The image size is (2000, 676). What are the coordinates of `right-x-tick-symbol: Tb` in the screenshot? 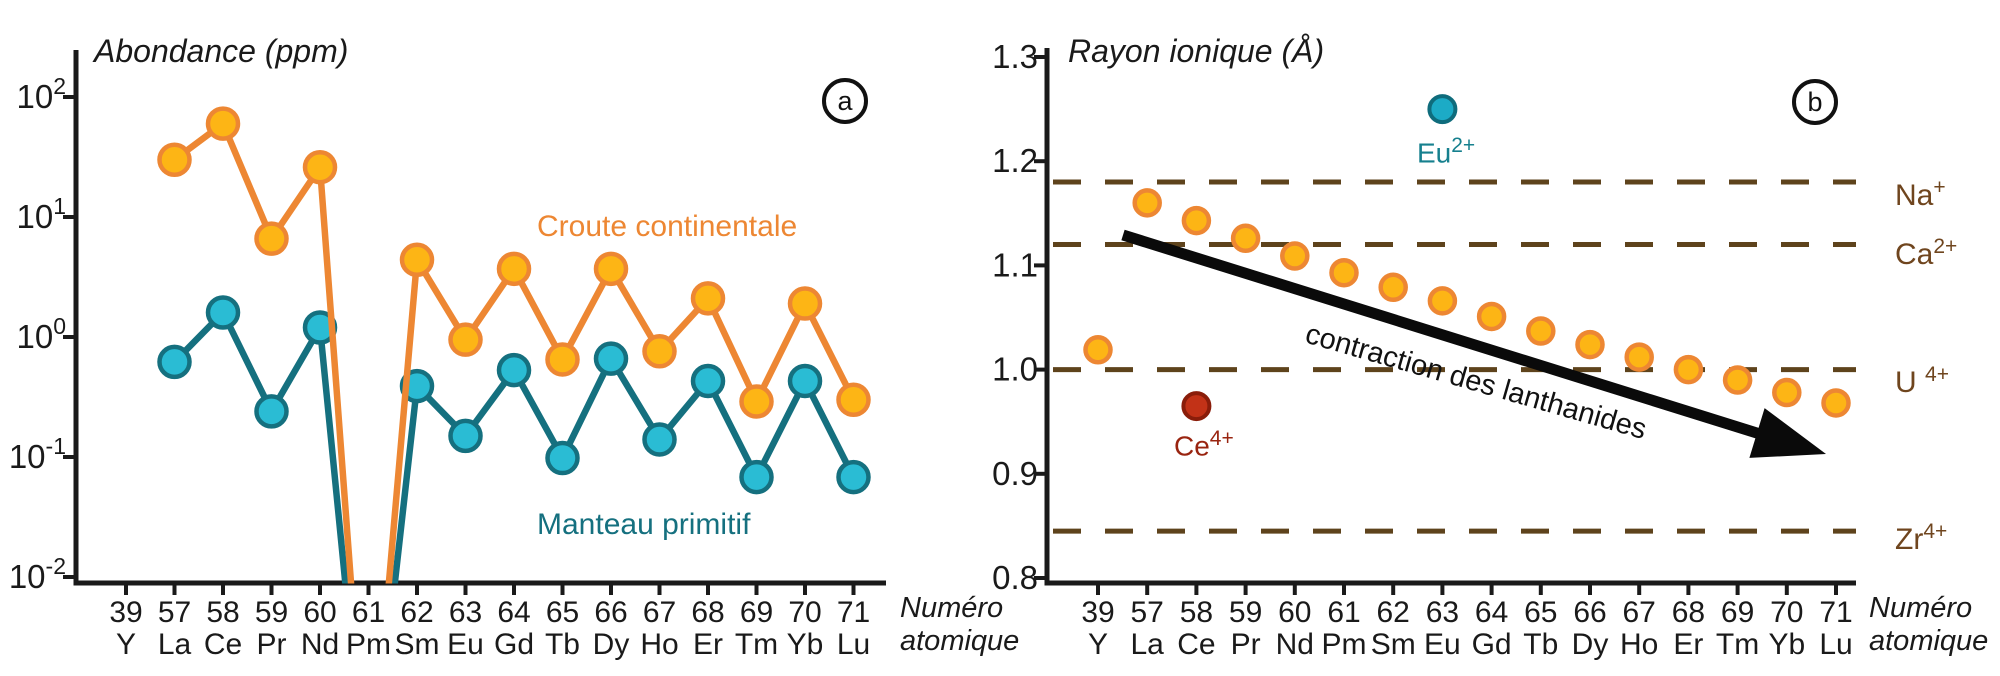 It's located at (1540, 644).